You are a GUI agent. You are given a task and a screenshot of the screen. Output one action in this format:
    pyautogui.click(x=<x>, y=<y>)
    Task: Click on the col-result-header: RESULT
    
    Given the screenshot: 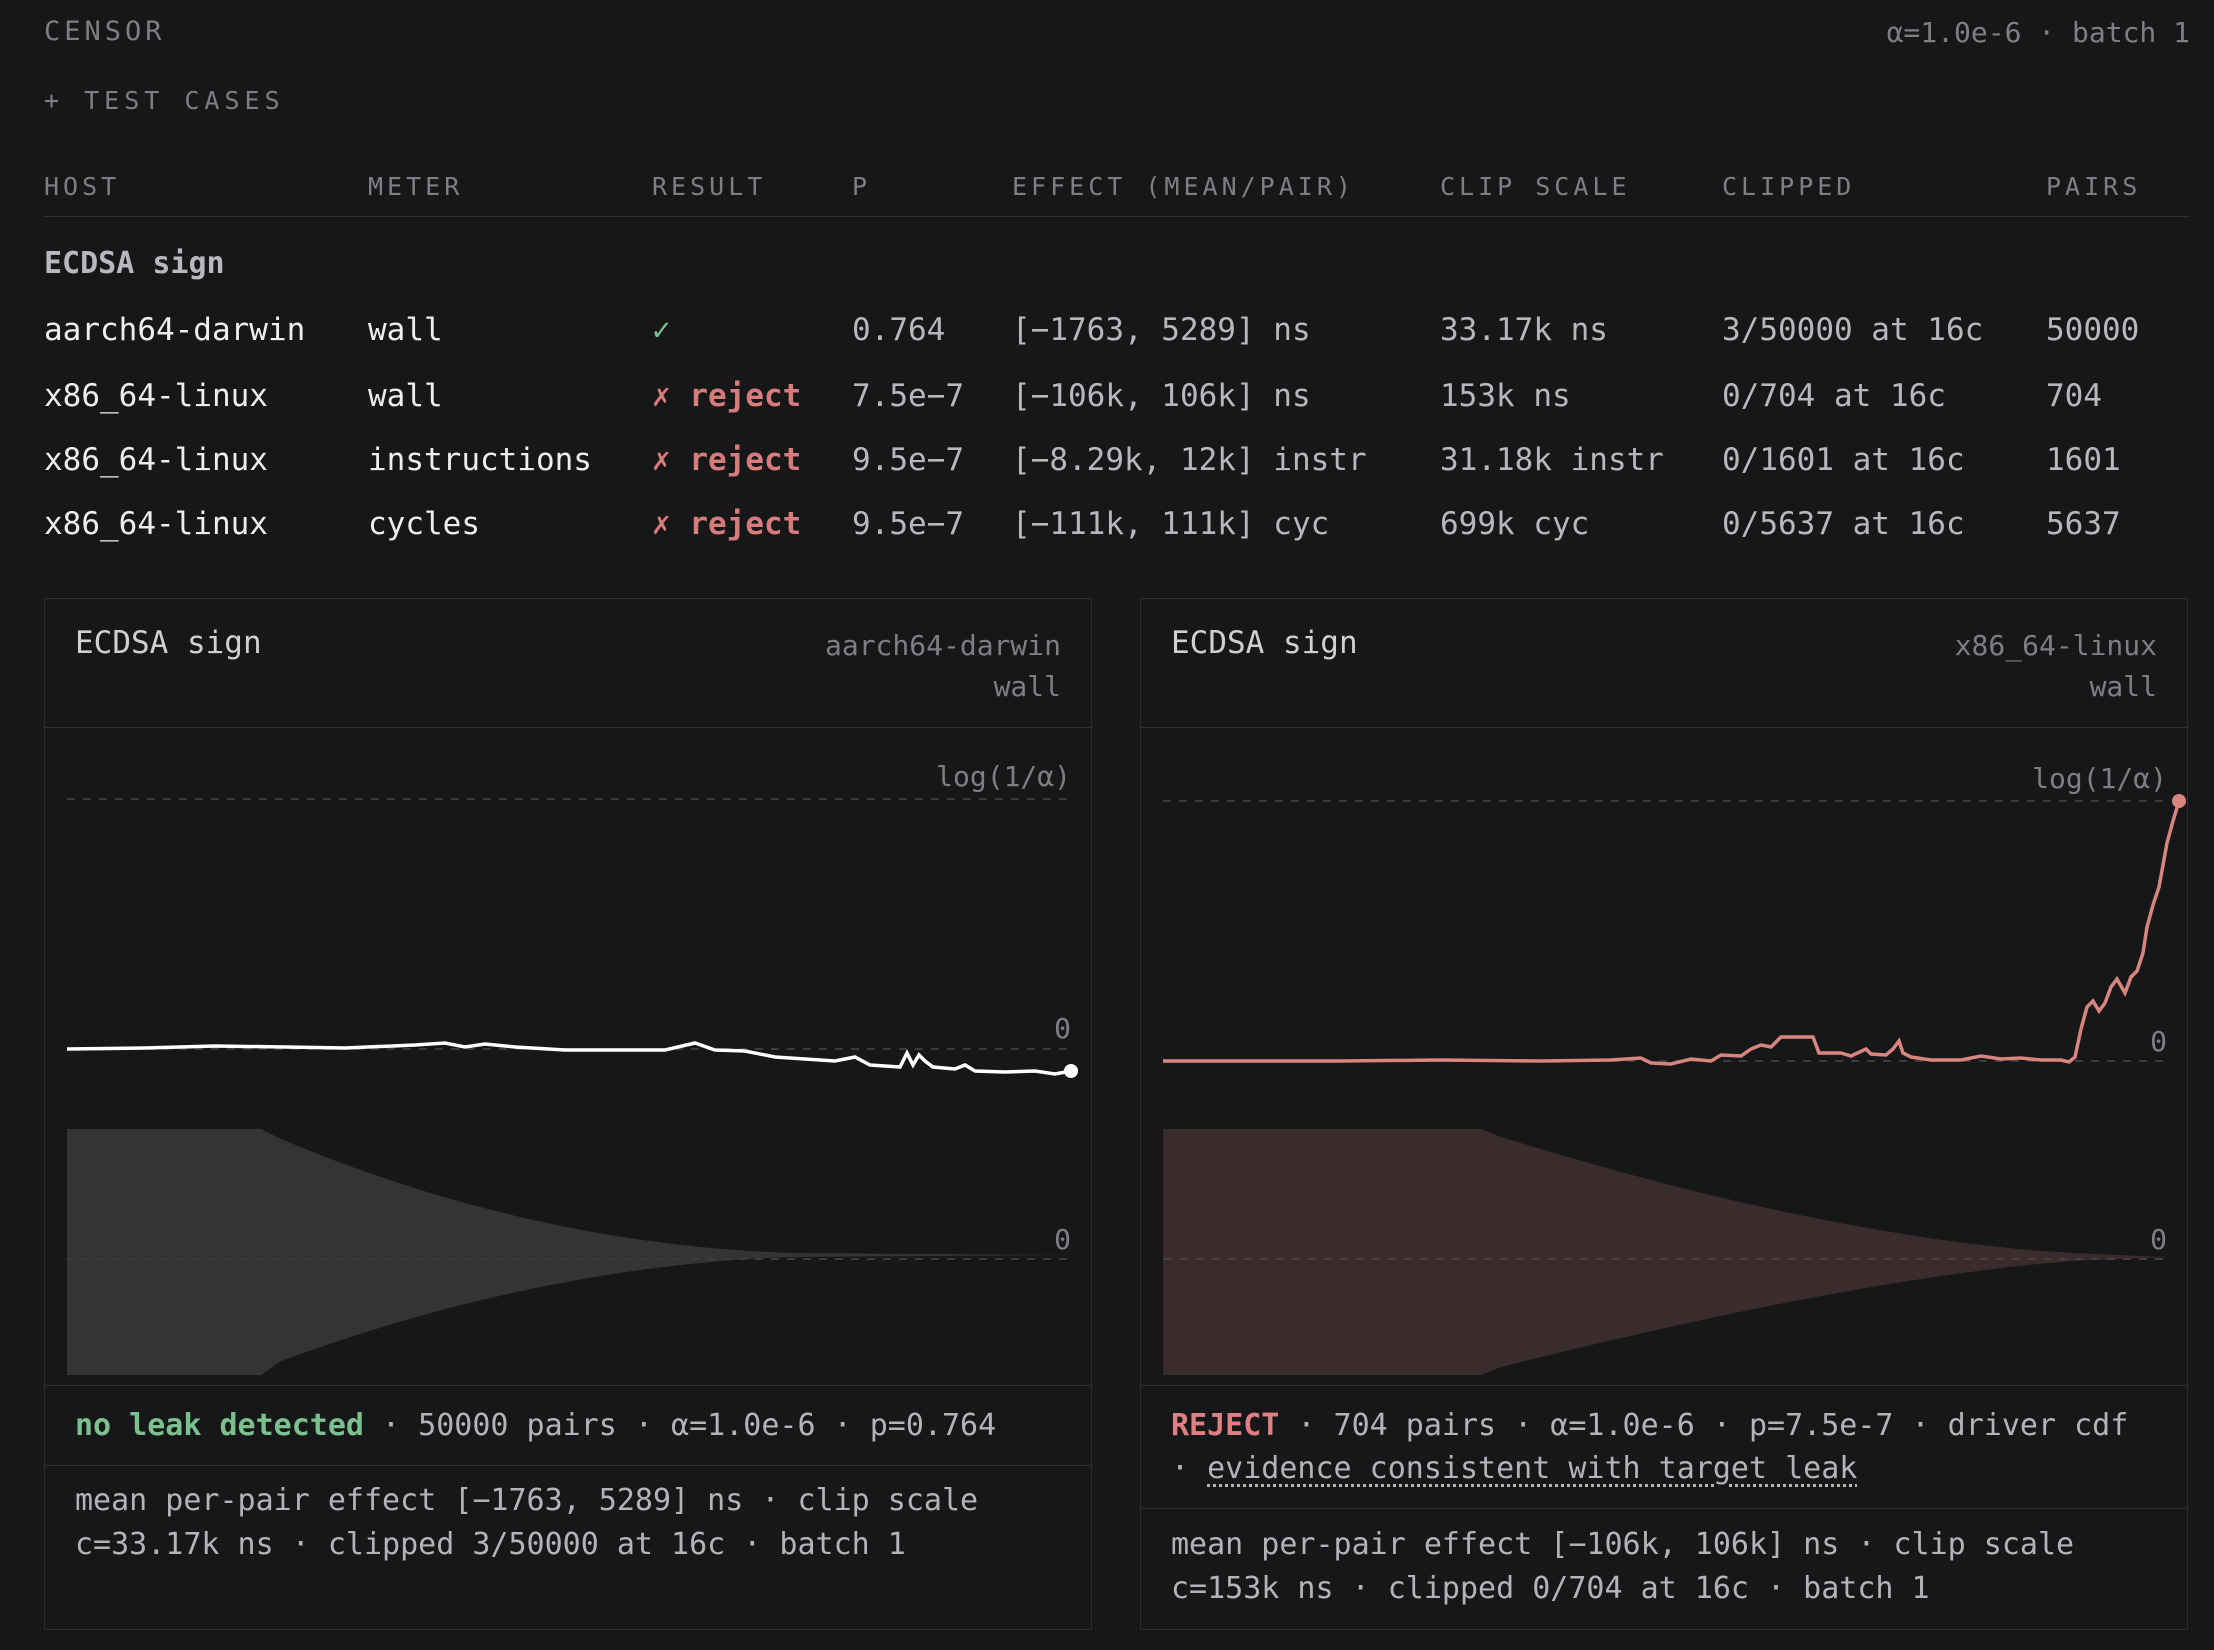 What is the action you would take?
    pyautogui.click(x=709, y=186)
    